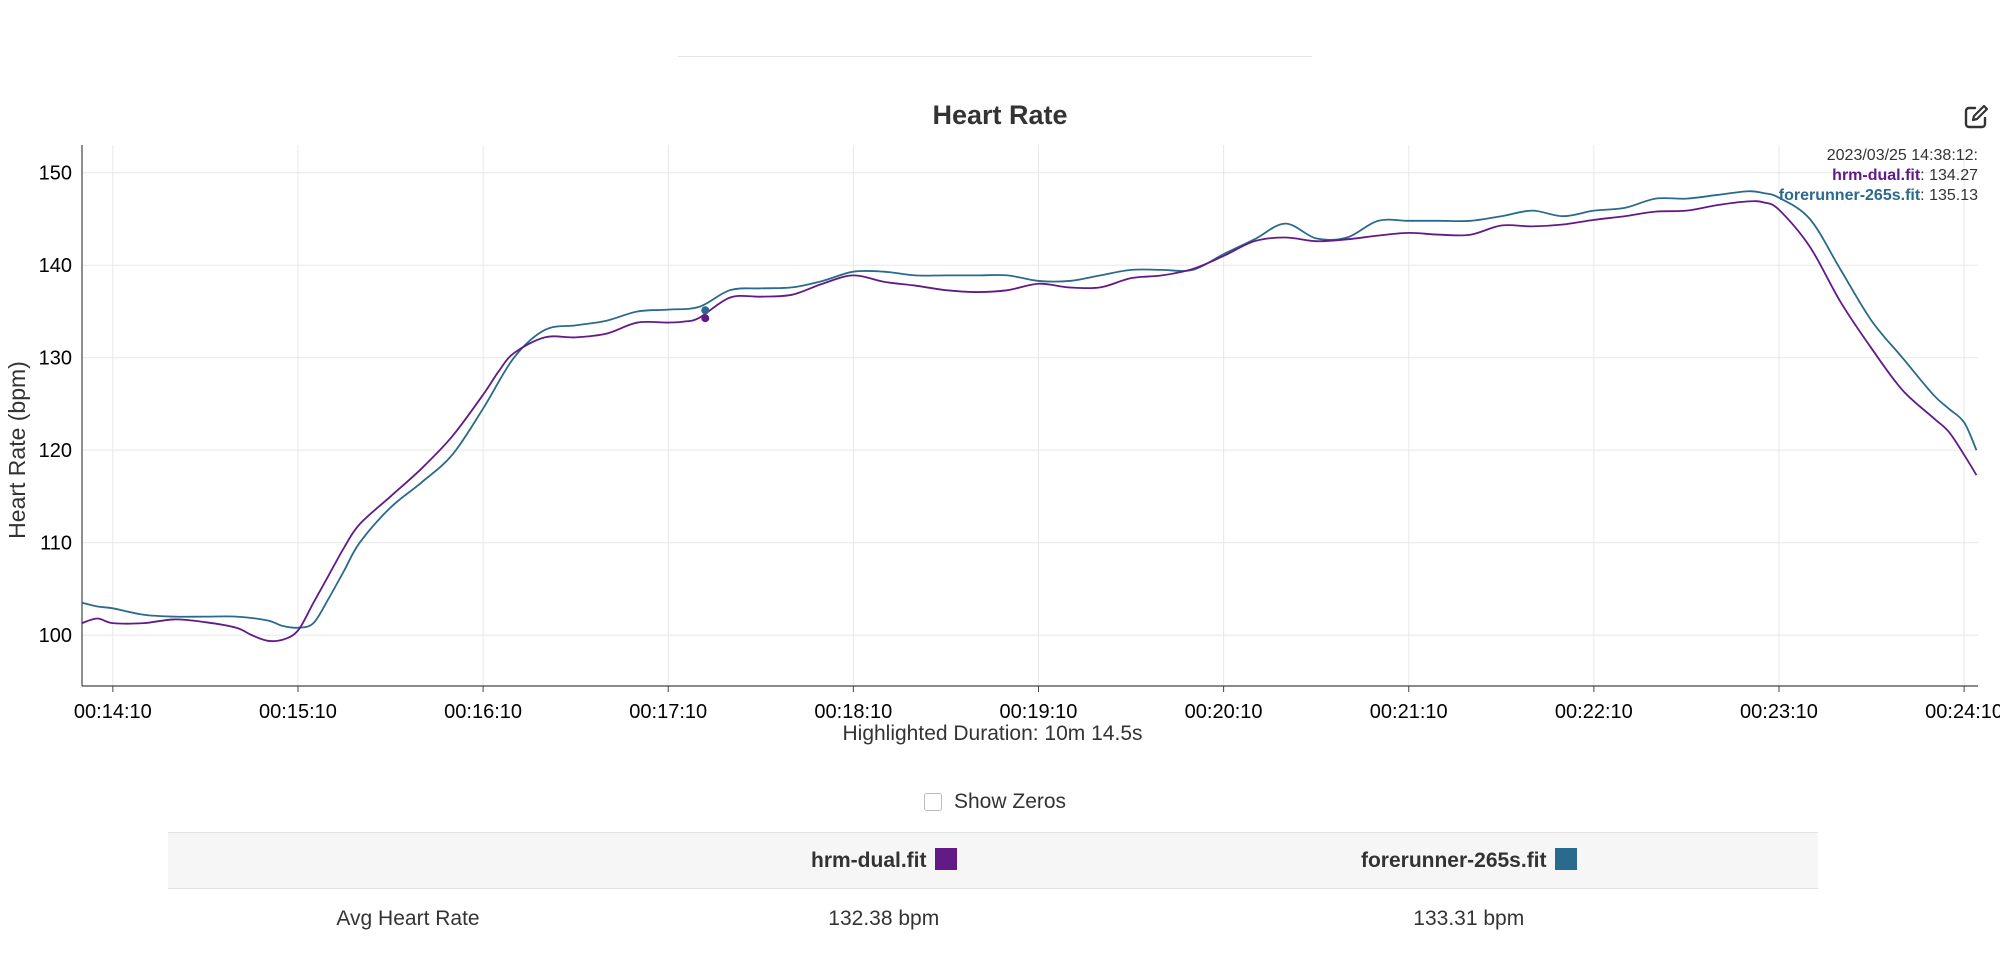 The image size is (2000, 955). Describe the element at coordinates (55, 174) in the screenshot. I see `y-tick-label: 150` at that location.